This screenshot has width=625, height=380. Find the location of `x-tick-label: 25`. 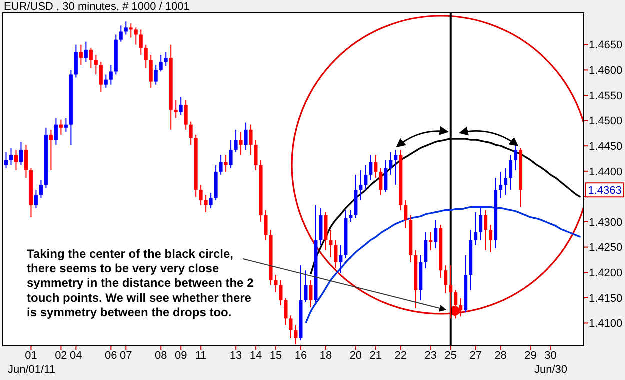

x-tick-label: 25 is located at coordinates (450, 356).